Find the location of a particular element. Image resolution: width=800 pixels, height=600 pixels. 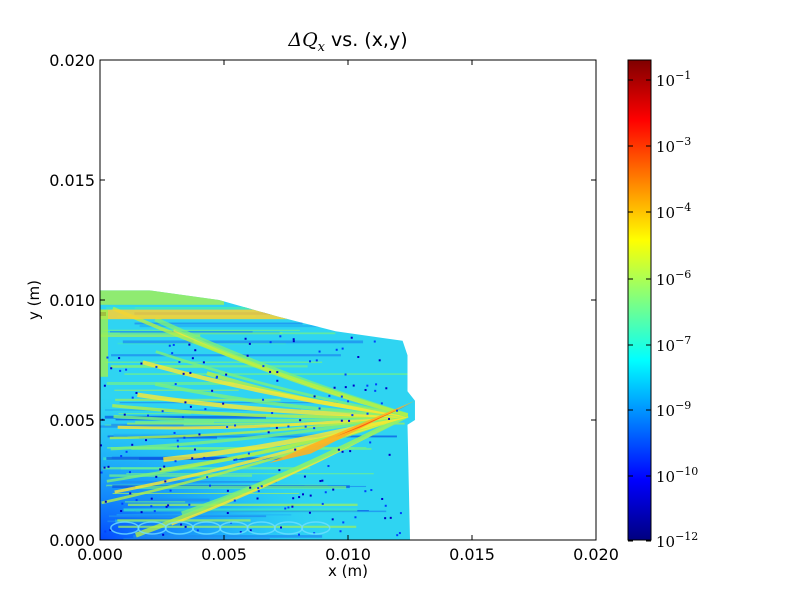

colorbar-tick-label: 10⁻¹² is located at coordinates (677, 540).